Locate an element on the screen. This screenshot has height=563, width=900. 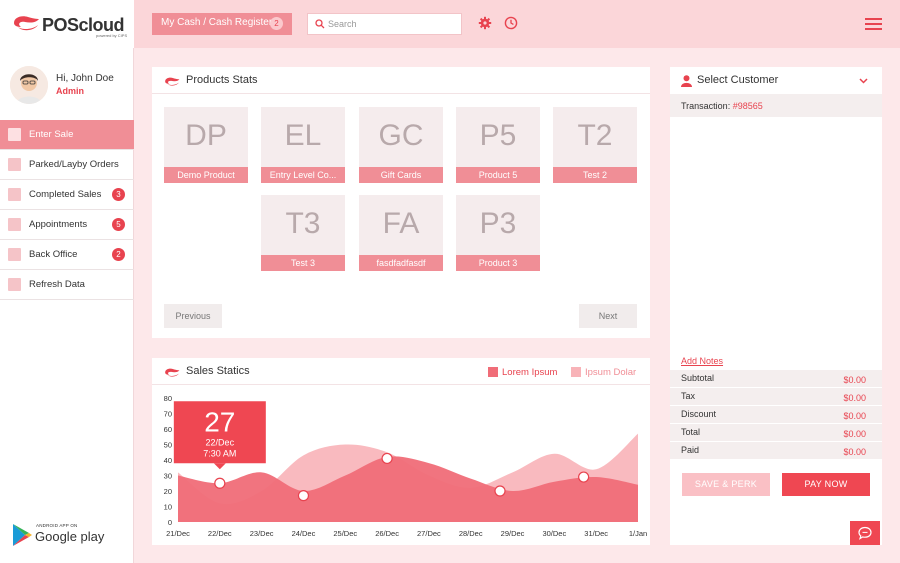
save-and-perk-button: SAVE & PERK is located at coordinates (726, 484).